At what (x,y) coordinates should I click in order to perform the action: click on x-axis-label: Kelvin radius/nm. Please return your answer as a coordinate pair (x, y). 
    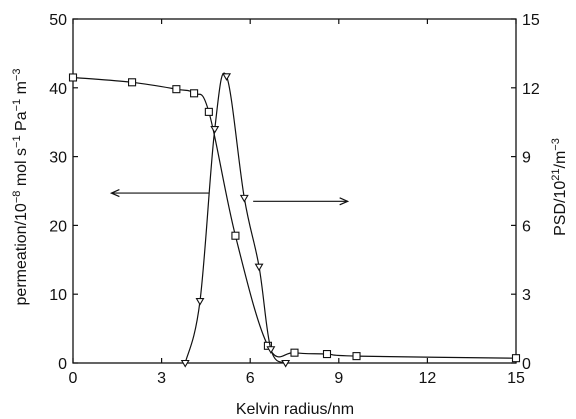
    Looking at the image, I should click on (295, 409).